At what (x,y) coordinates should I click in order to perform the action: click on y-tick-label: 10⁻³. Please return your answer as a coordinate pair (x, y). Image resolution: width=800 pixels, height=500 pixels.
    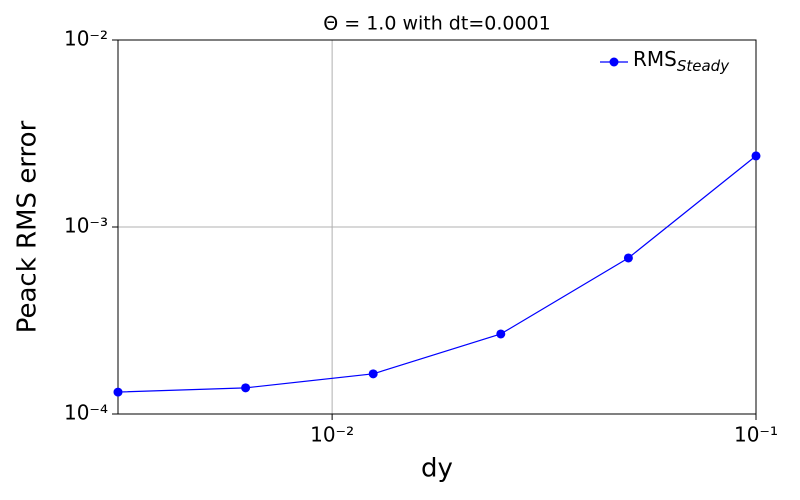
    Looking at the image, I should click on (86, 226).